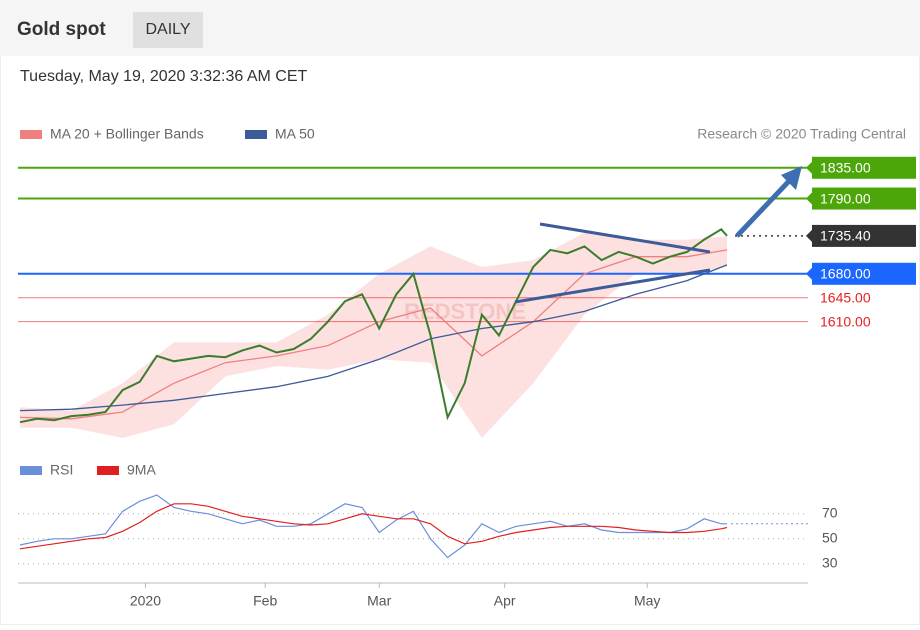 This screenshot has width=920, height=630. What do you see at coordinates (379, 601) in the screenshot?
I see `x-tick-label: Mar` at bounding box center [379, 601].